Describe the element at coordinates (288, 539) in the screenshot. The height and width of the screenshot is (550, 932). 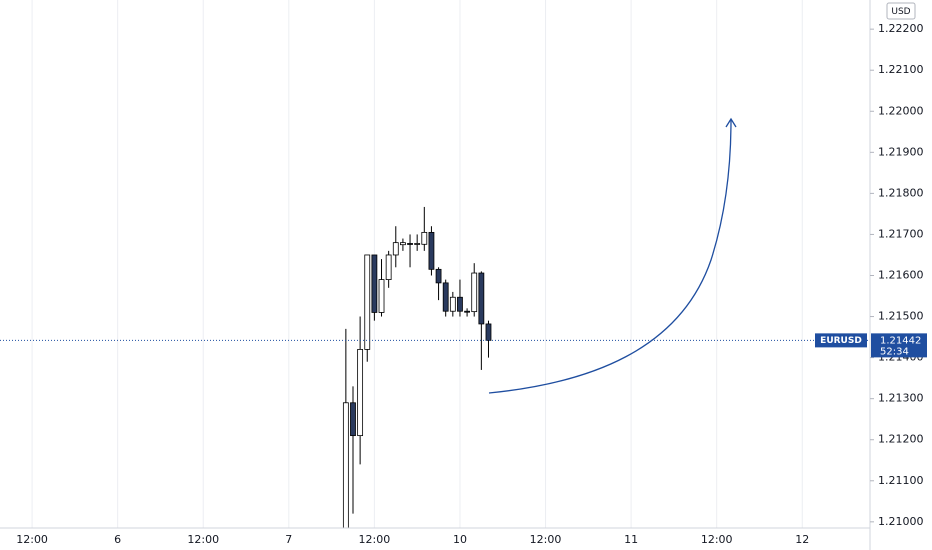
I see `x-tick-label: 7` at that location.